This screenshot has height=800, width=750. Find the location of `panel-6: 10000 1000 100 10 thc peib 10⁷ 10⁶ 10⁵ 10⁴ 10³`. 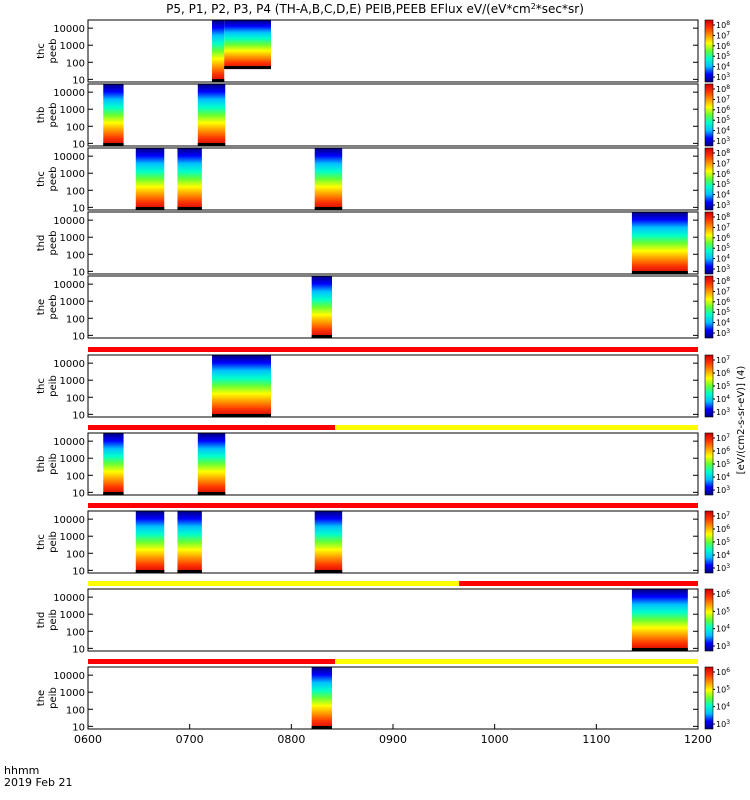

panel-6: 10000 1000 100 10 thc peib 10⁷ 10⁶ 10⁵ 10⁴ 10³ is located at coordinates (383, 384).